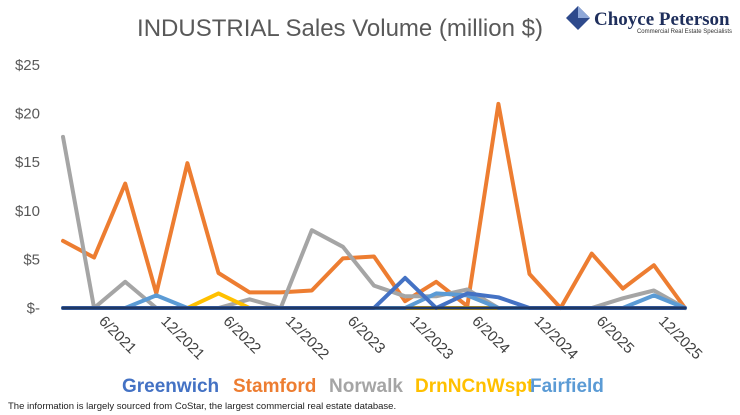 The width and height of the screenshot is (740, 415). What do you see at coordinates (567, 386) in the screenshot?
I see `legend-item-fairfield: Fairfield` at bounding box center [567, 386].